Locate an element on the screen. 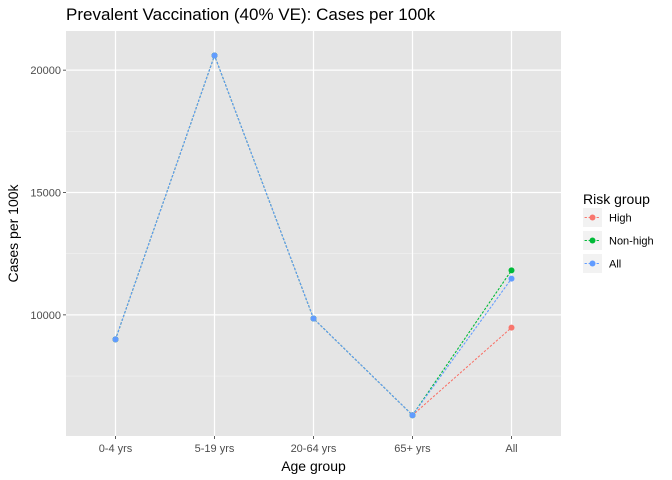 The height and width of the screenshot is (480, 672). y-tick-label: 10000 is located at coordinates (45, 316).